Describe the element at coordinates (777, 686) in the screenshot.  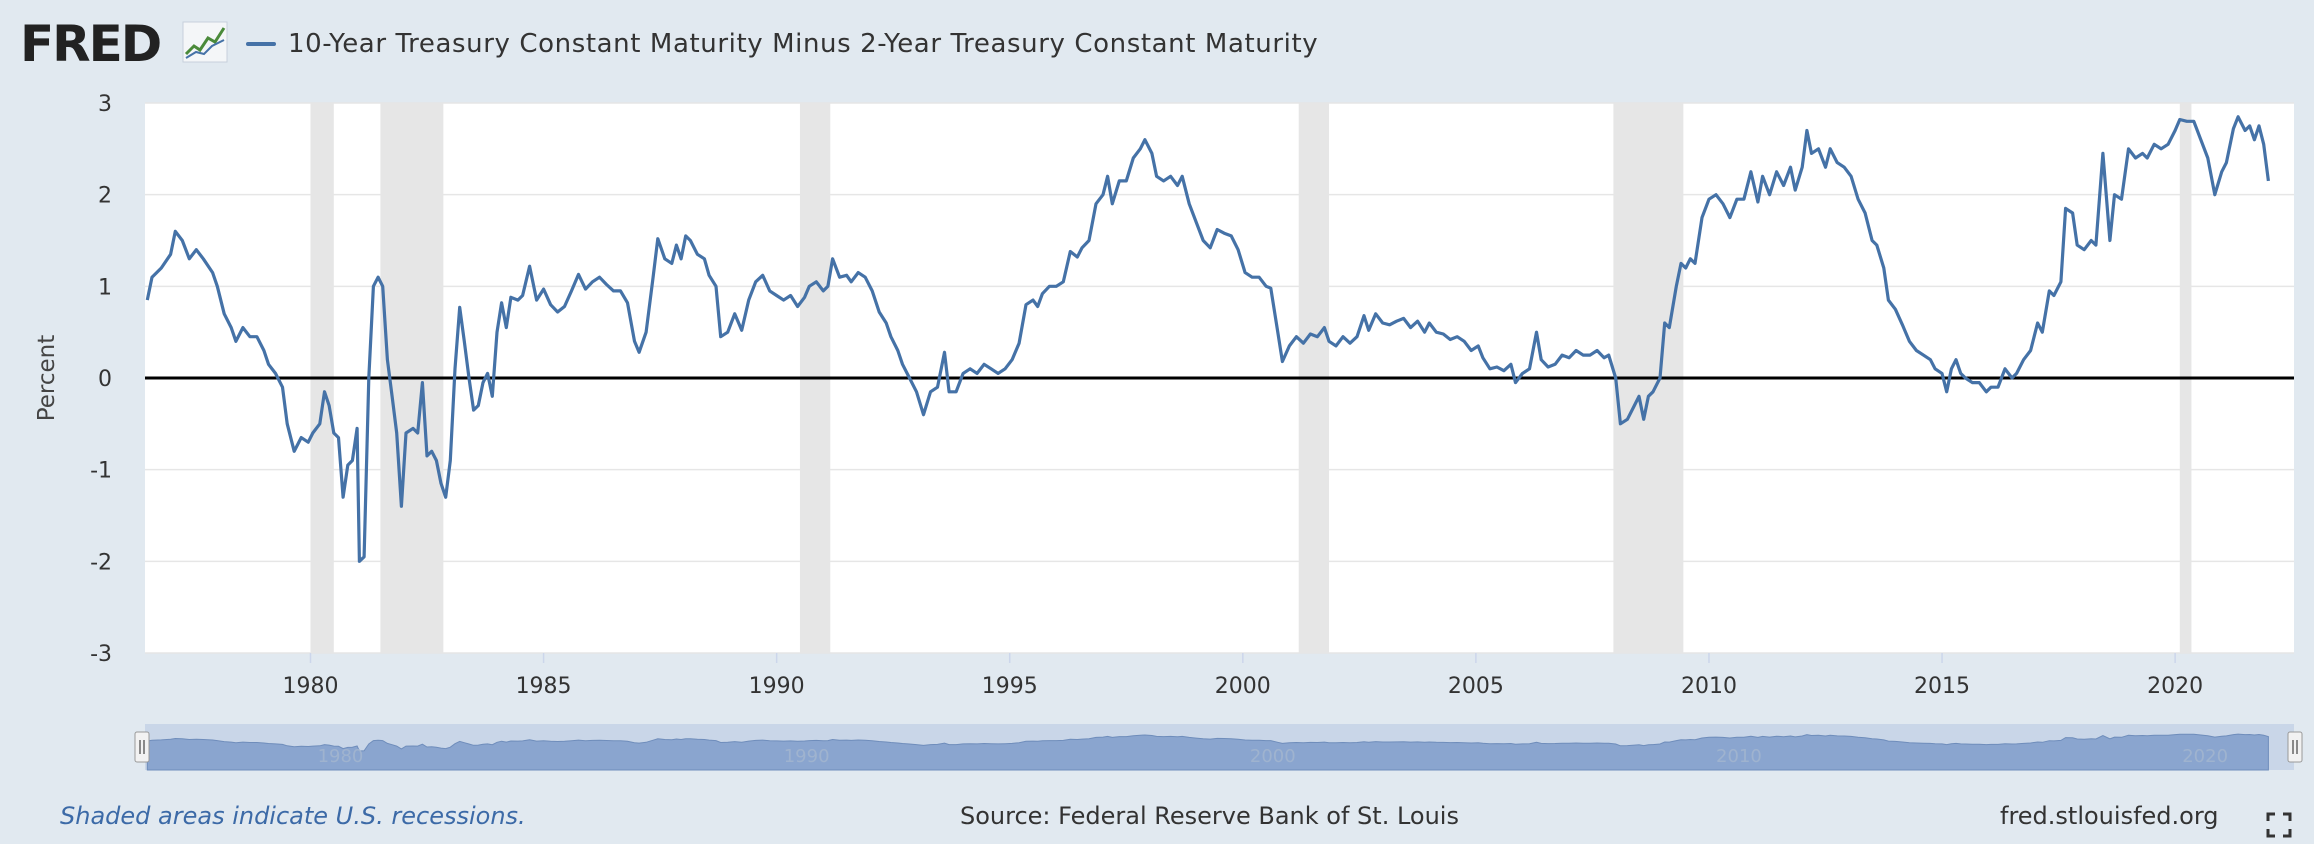
I see `x-tick-label: 1990` at that location.